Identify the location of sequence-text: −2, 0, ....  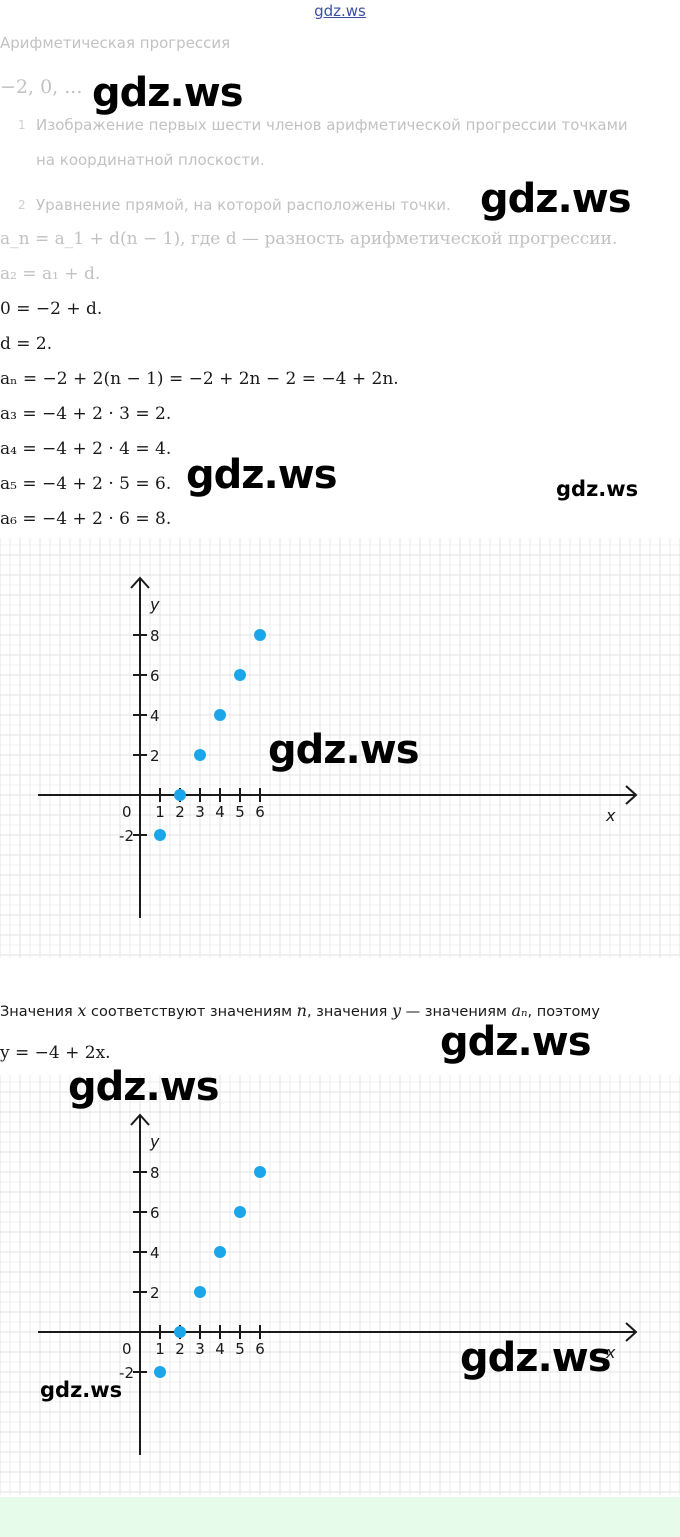
(41, 87).